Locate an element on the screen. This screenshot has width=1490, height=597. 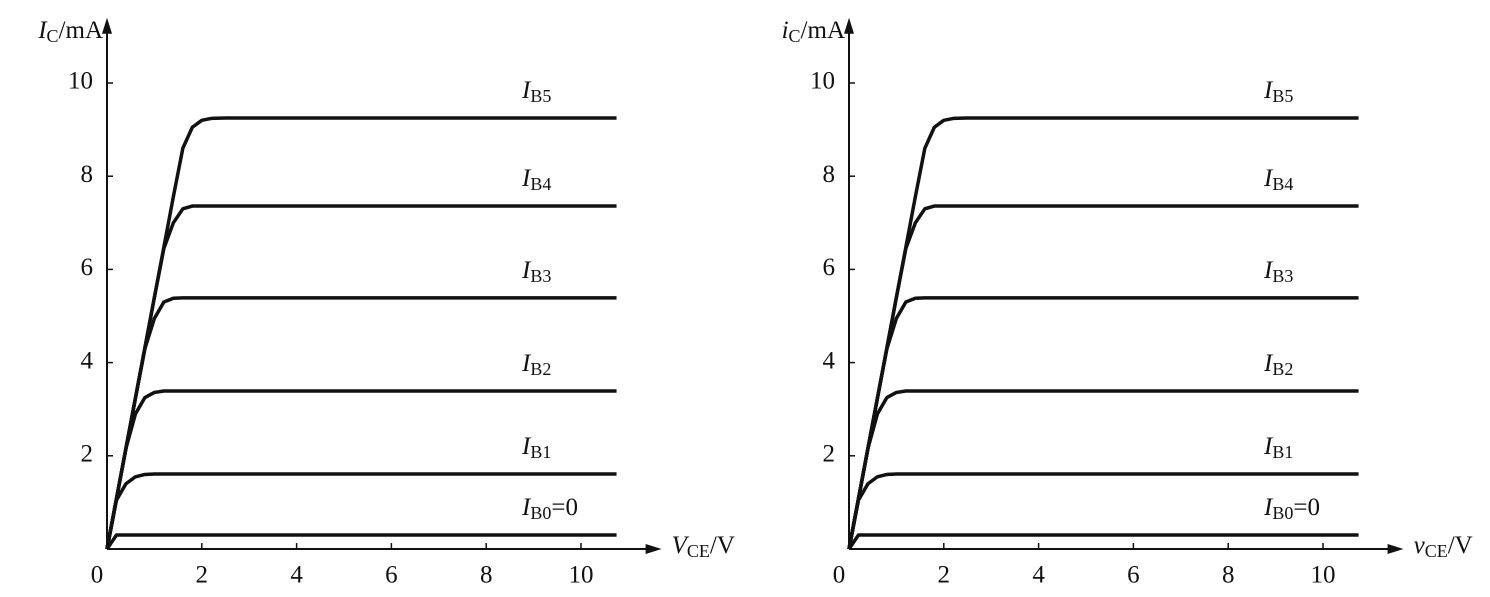
x-axis-label: VCE/V is located at coordinates (703, 546).